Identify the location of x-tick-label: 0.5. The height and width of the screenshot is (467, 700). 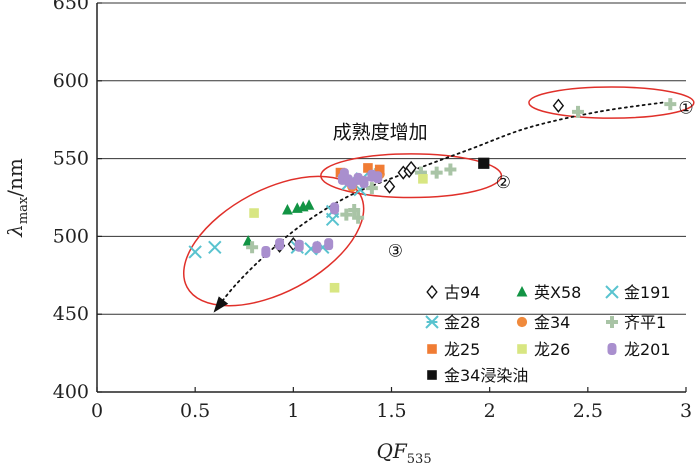
(195, 411).